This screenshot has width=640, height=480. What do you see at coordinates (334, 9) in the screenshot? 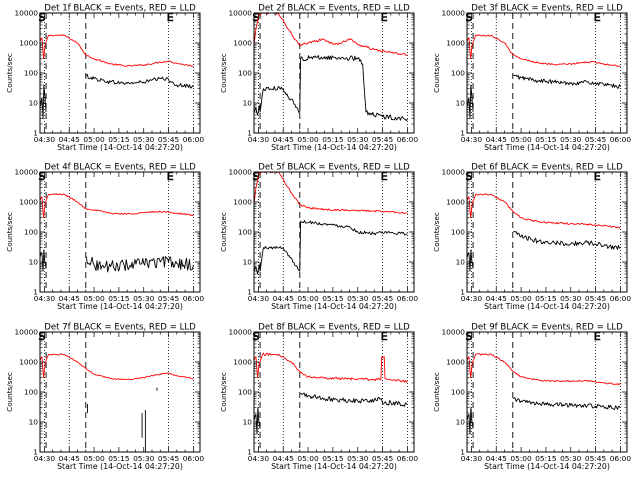
I see `panel-title: Det 2f BLACK = Events, RED = LLD` at bounding box center [334, 9].